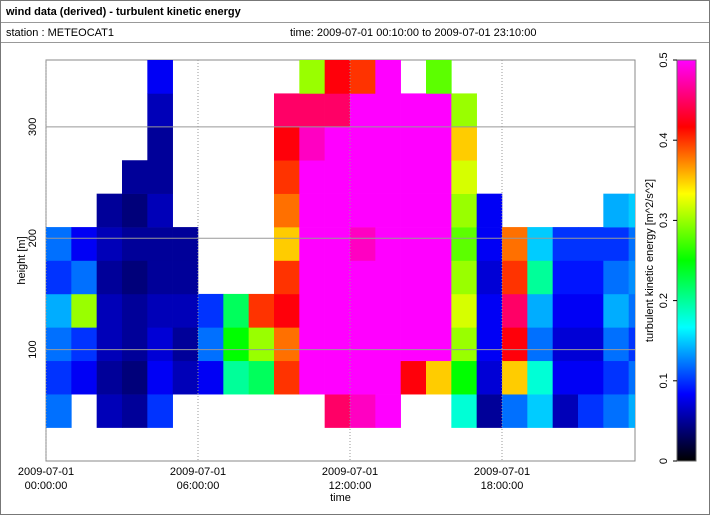 The width and height of the screenshot is (710, 515). Describe the element at coordinates (22, 260) in the screenshot. I see `y-axis-label: height [m]` at that location.